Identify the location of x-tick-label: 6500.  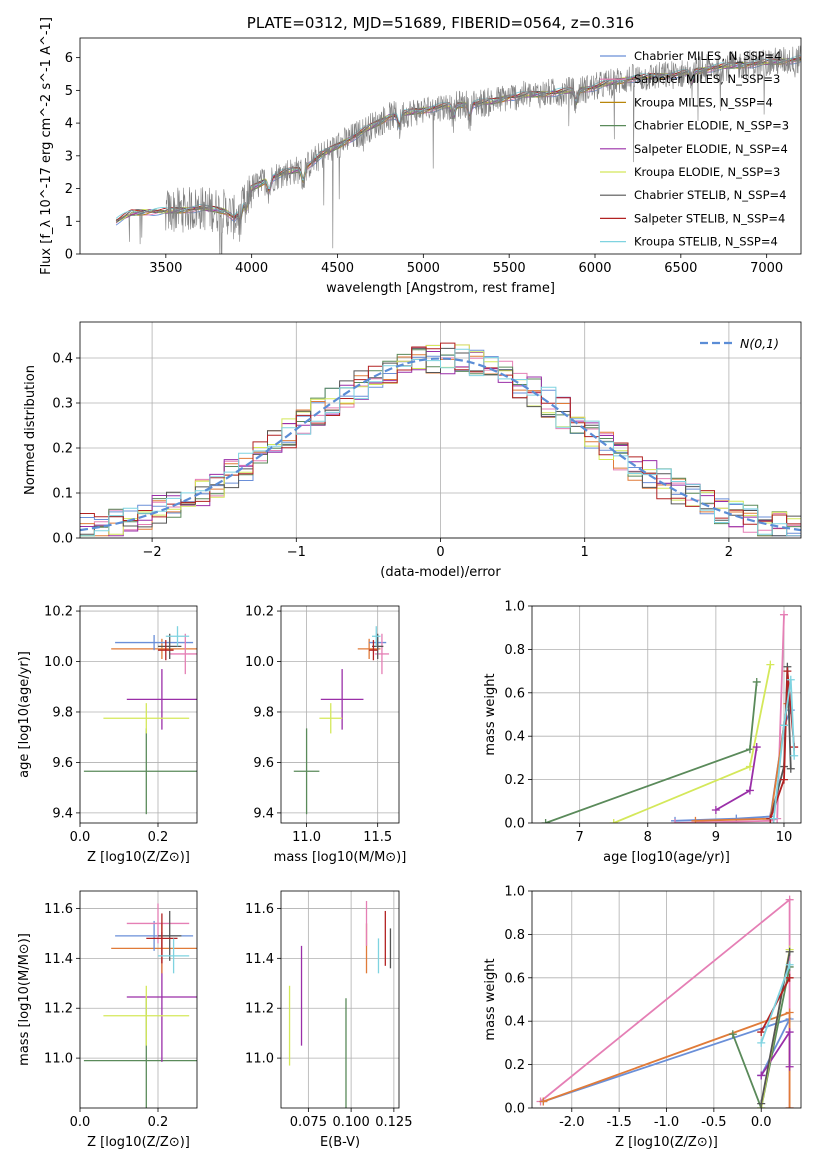
(680, 268).